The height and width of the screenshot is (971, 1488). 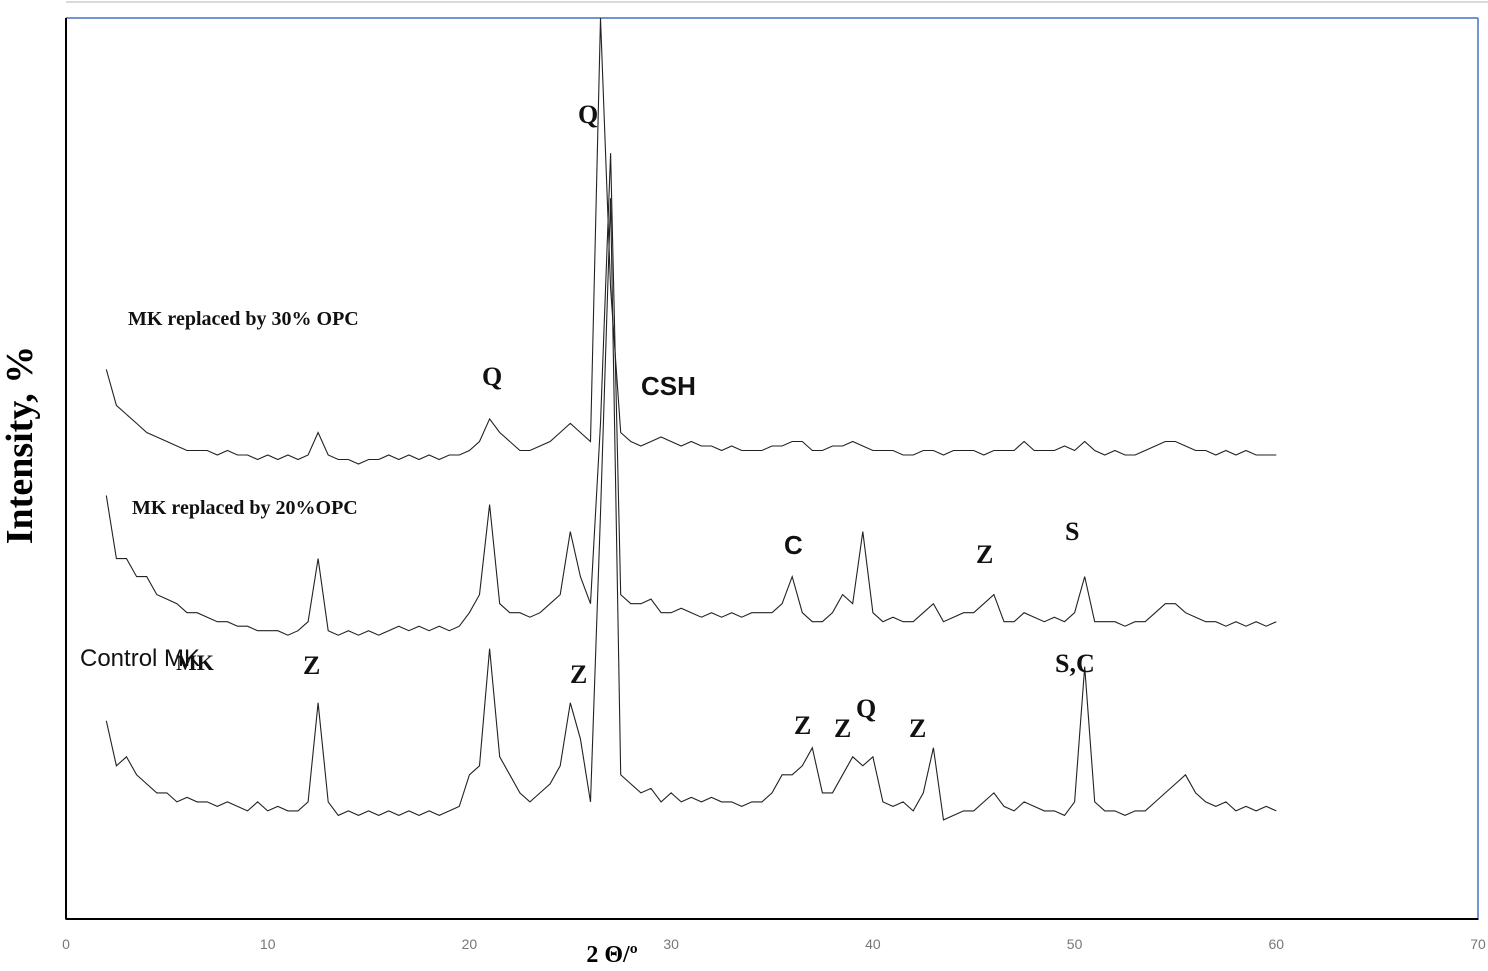 What do you see at coordinates (793, 545) in the screenshot?
I see `peak-annotation: C` at bounding box center [793, 545].